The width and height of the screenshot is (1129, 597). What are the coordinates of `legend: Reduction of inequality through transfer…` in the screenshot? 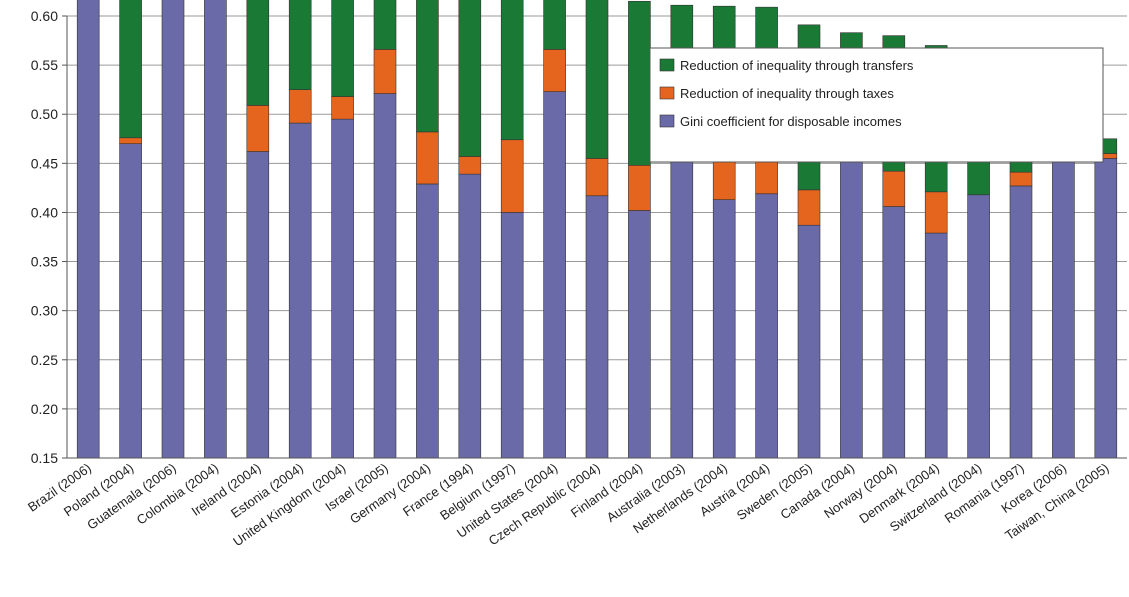 It's located at (876, 105).